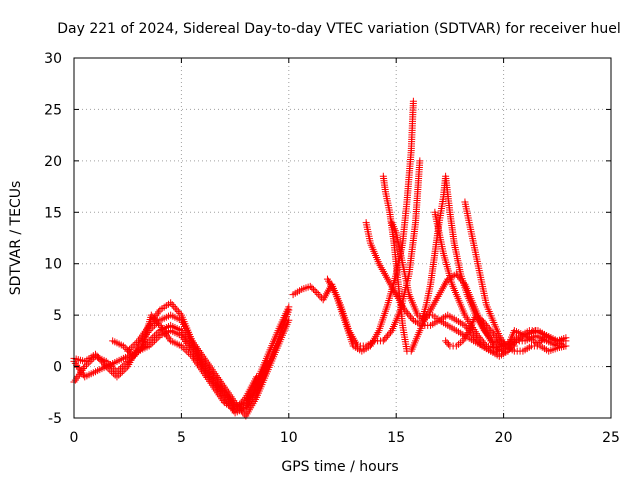 This screenshot has height=480, width=640. I want to click on y-tick-label: 5, so click(57, 316).